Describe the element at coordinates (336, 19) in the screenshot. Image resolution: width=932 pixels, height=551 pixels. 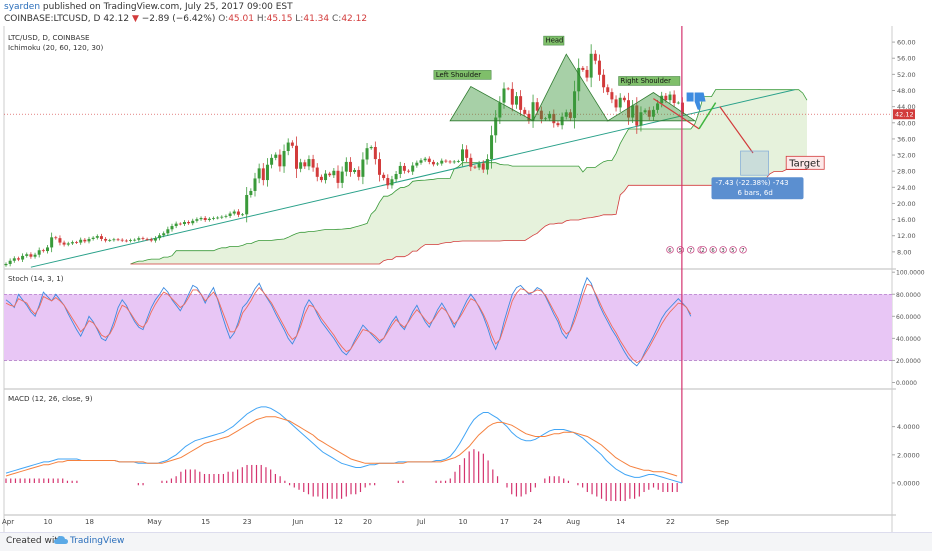
I see `close-label: C:` at that location.